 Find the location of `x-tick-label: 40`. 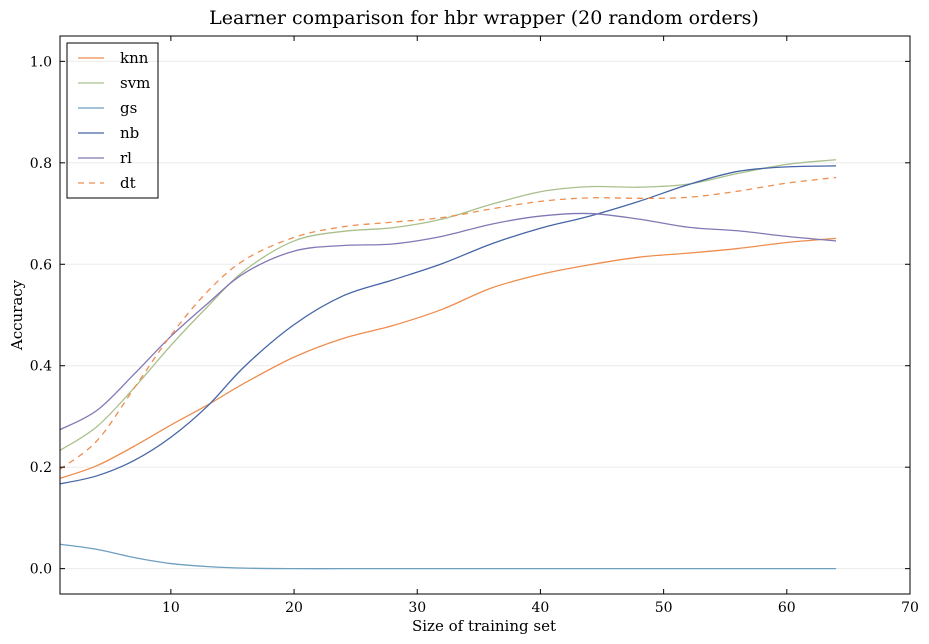

x-tick-label: 40 is located at coordinates (541, 608).